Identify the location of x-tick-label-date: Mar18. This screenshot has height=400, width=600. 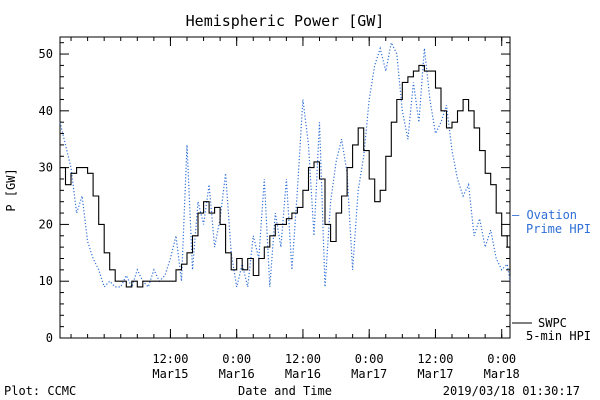
(502, 374).